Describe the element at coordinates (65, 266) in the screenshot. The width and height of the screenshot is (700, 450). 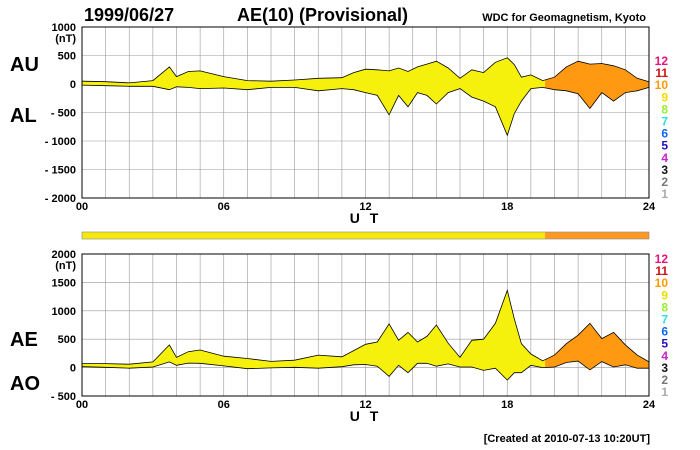
I see `bottom-y-unit-label: (nT)` at that location.